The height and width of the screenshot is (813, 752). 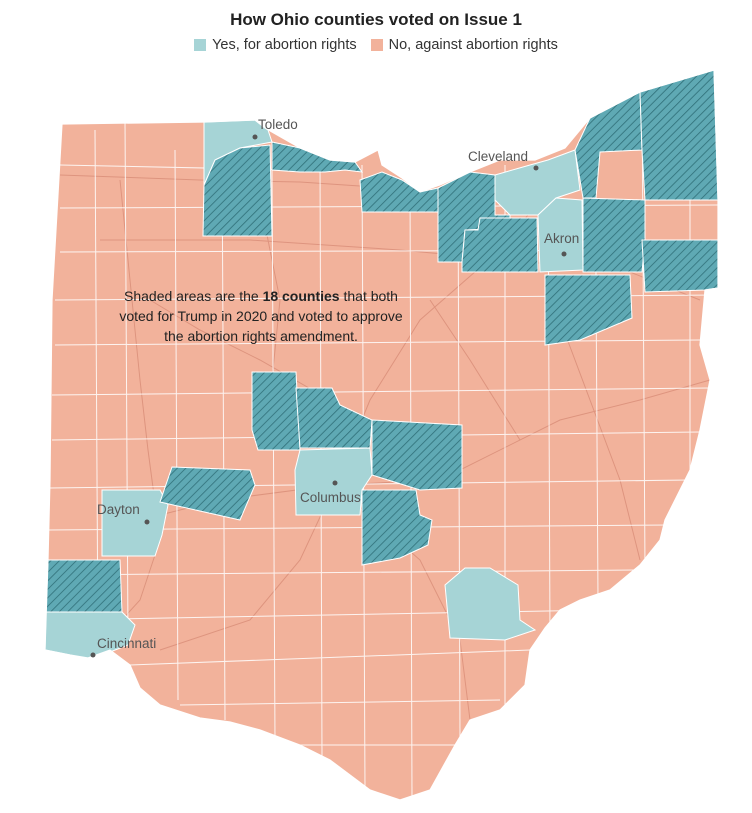 What do you see at coordinates (84, 586) in the screenshot?
I see `county-butler` at bounding box center [84, 586].